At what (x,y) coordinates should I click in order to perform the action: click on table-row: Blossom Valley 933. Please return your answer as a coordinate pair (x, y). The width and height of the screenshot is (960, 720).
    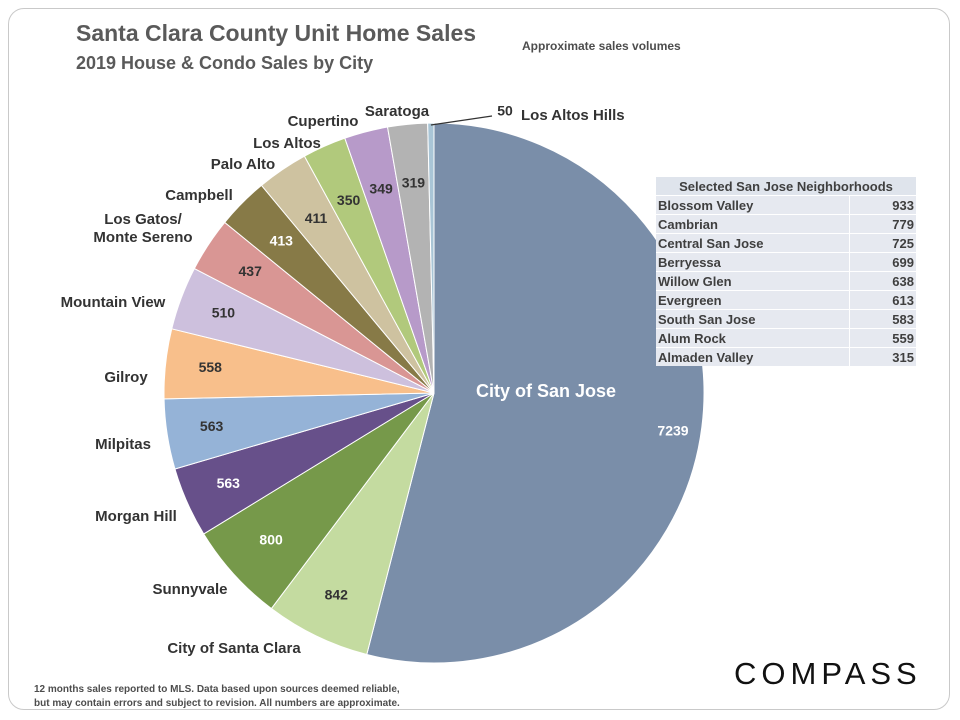
    Looking at the image, I should click on (786, 205).